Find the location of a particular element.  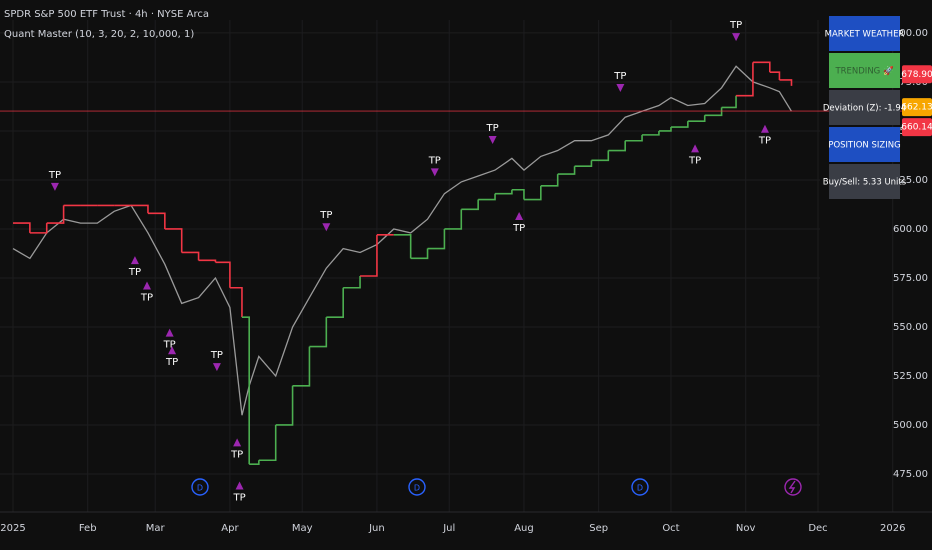

y-tick-label: 475.00 is located at coordinates (910, 474).